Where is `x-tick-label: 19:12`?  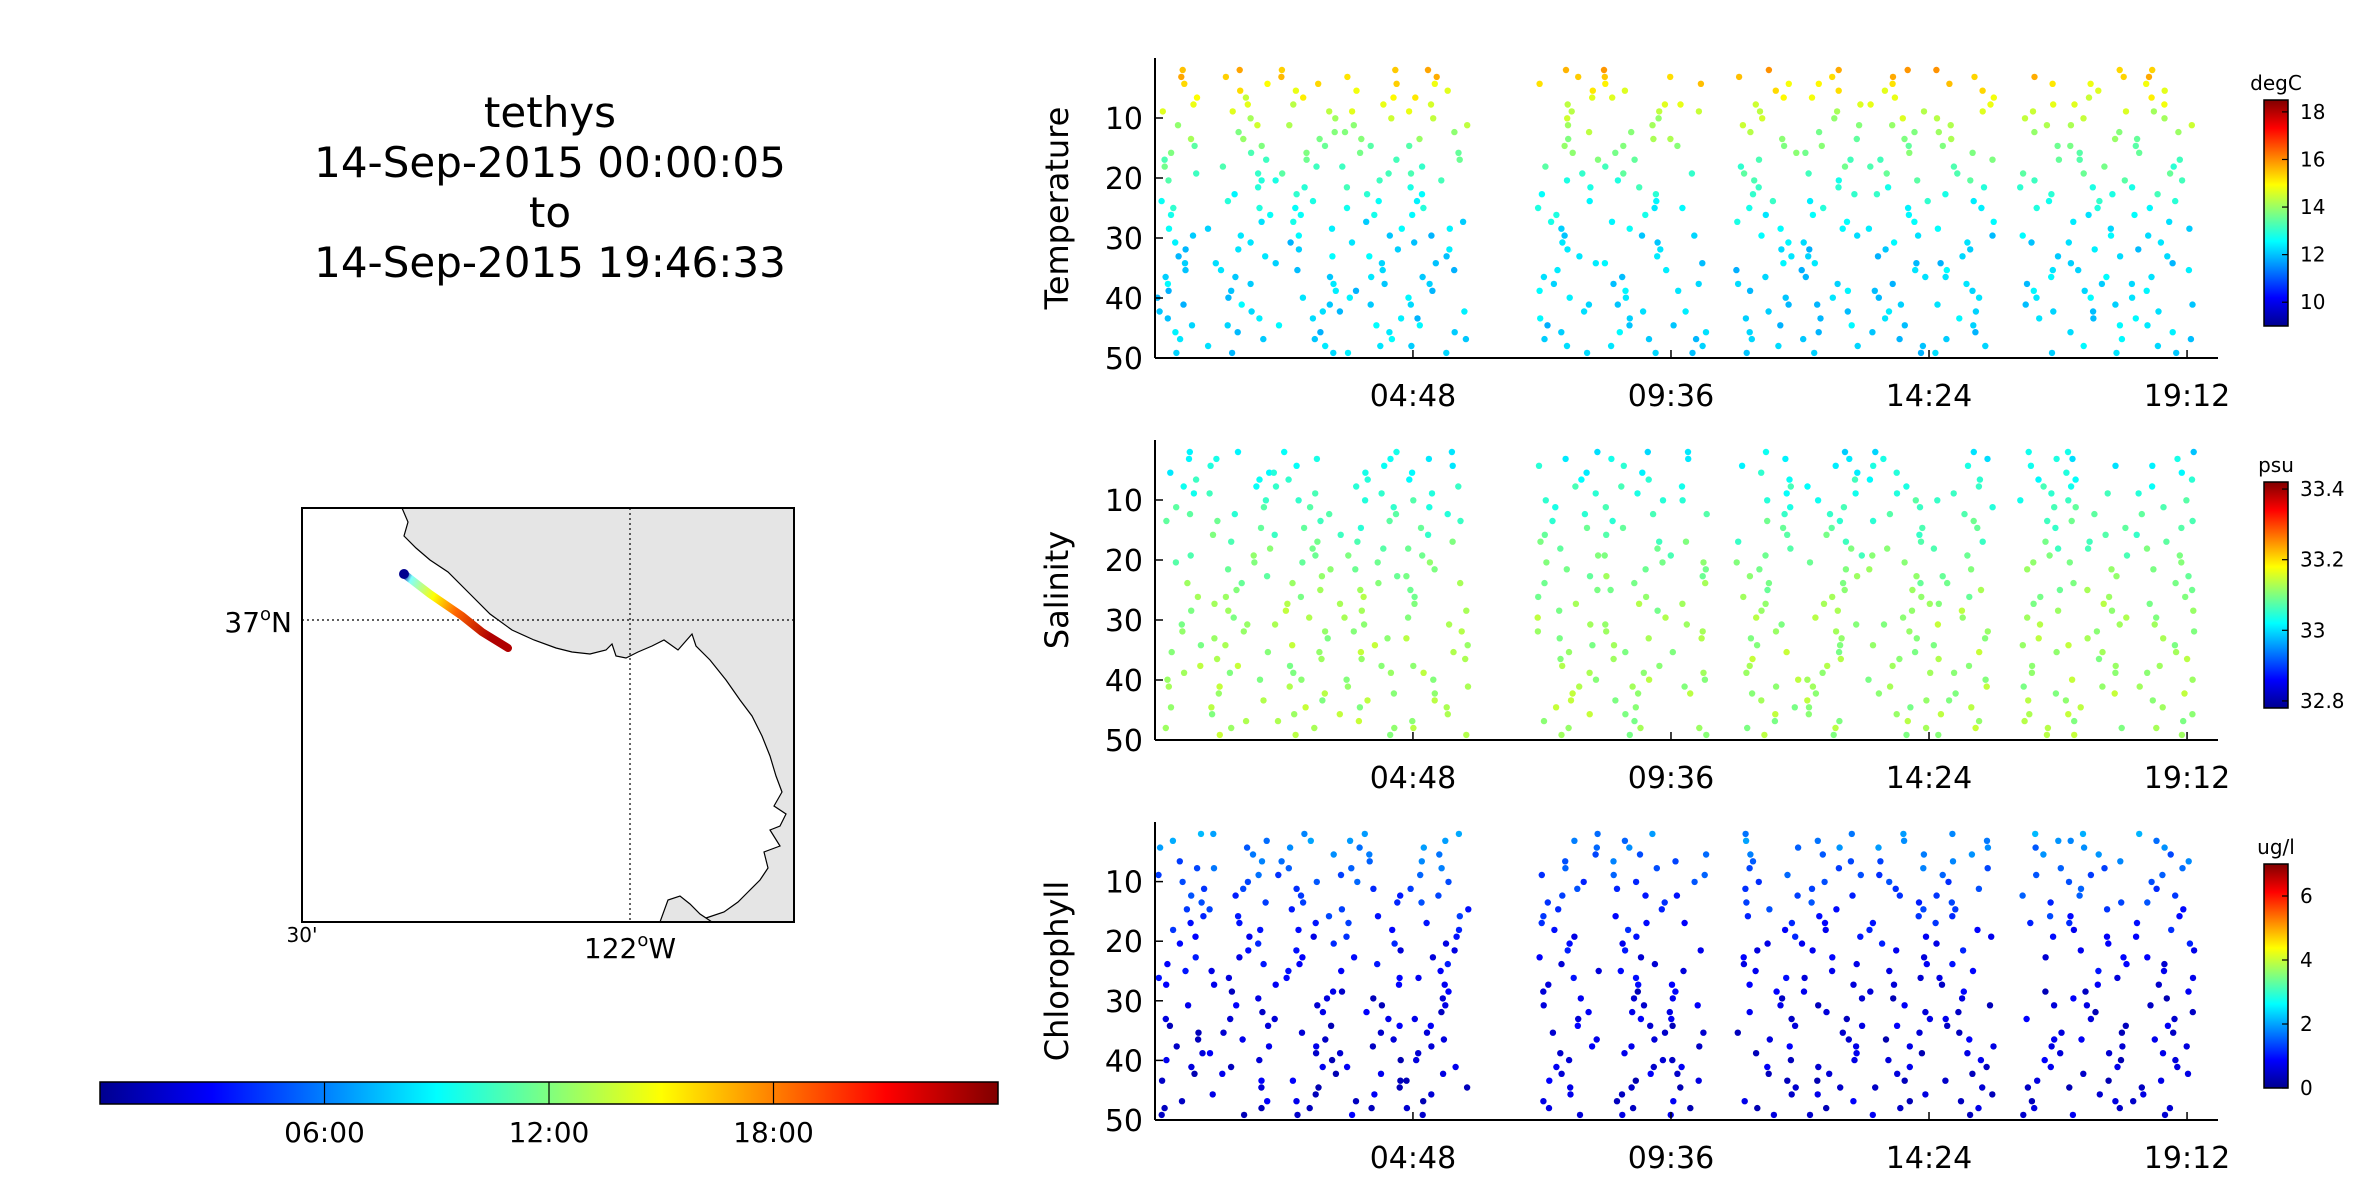 x-tick-label: 19:12 is located at coordinates (2187, 778).